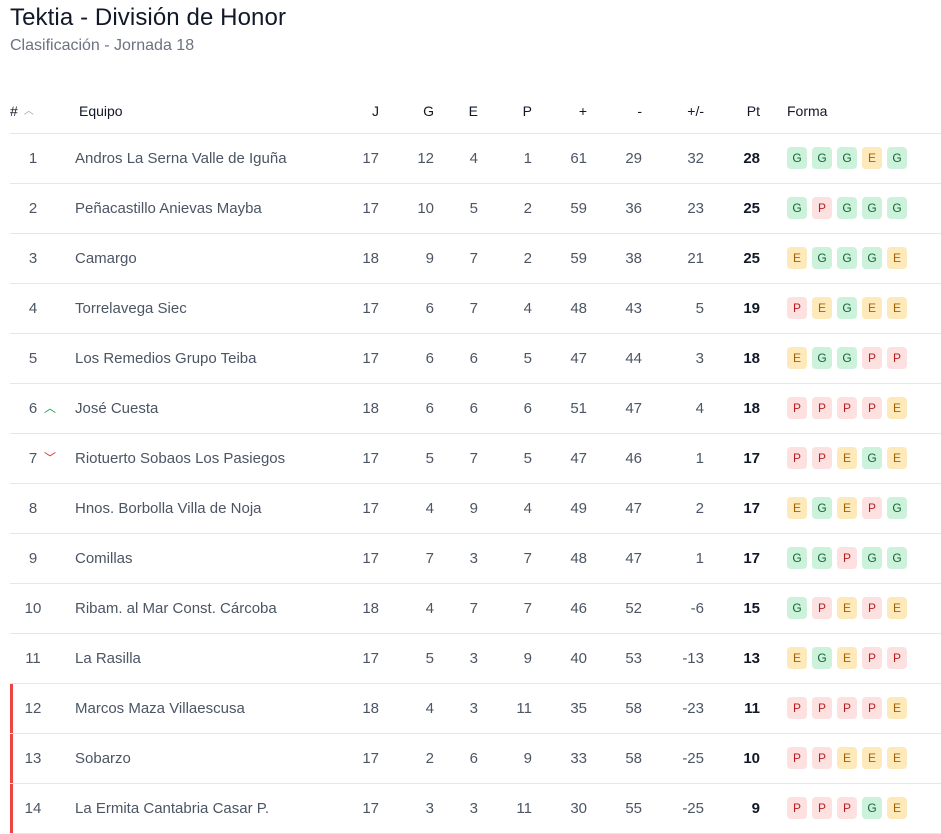 The height and width of the screenshot is (834, 941). What do you see at coordinates (180, 458) in the screenshot?
I see `team-name-link: Riotuerto Sobaos Los Pasiegos` at bounding box center [180, 458].